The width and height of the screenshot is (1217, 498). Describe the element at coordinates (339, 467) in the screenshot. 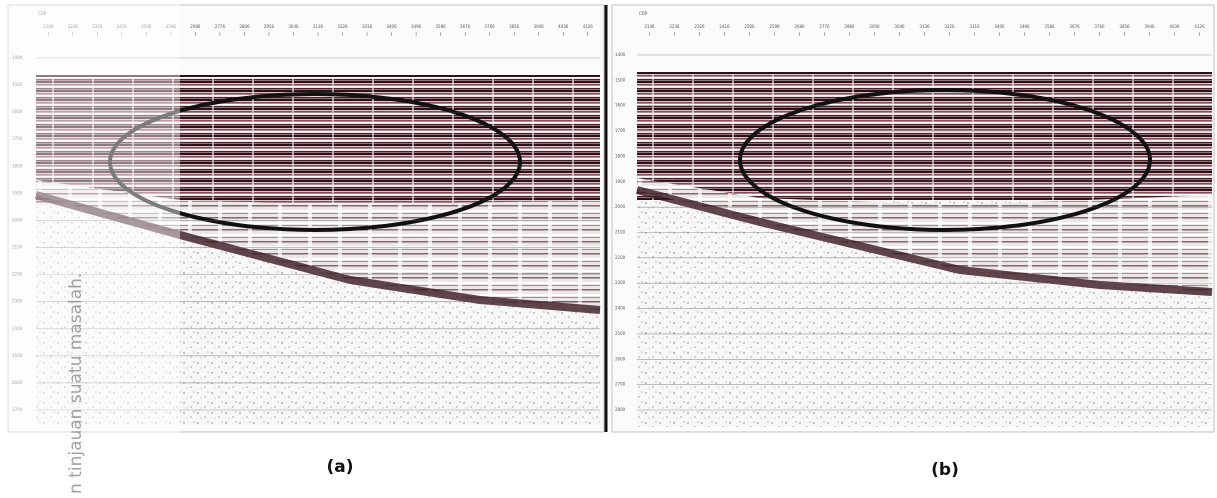

I see `panel-label: (a)` at that location.